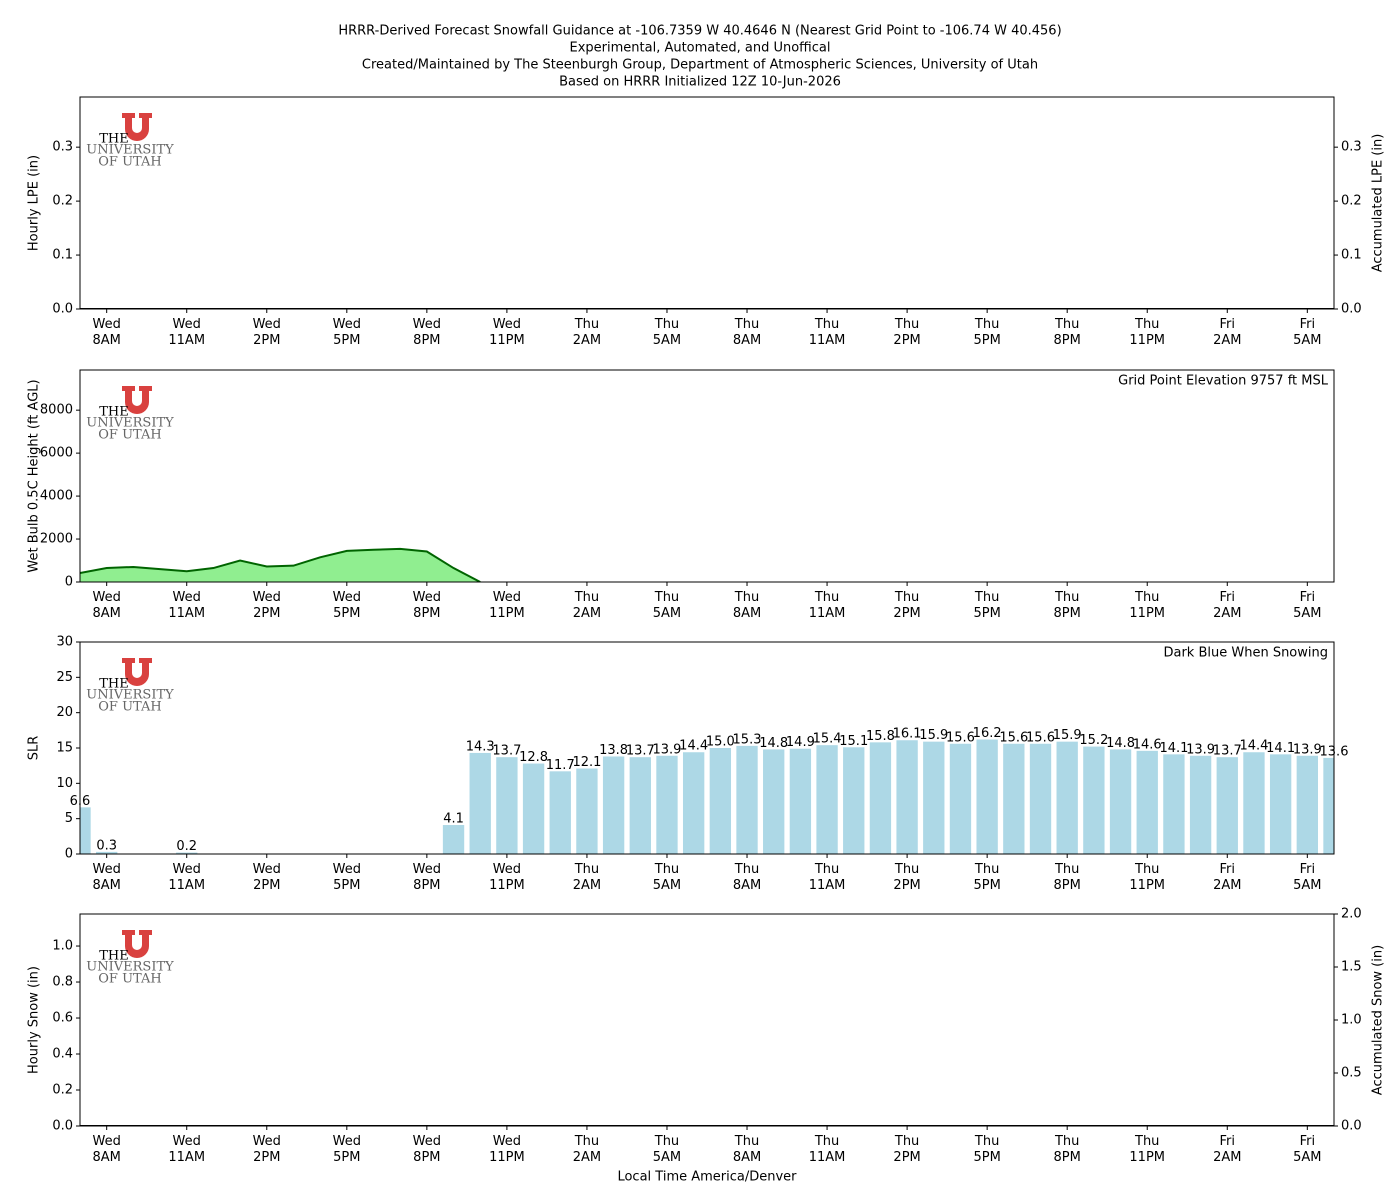 The height and width of the screenshot is (1200, 1400). What do you see at coordinates (56, 453) in the screenshot?
I see `y-tick-label: 6000` at bounding box center [56, 453].